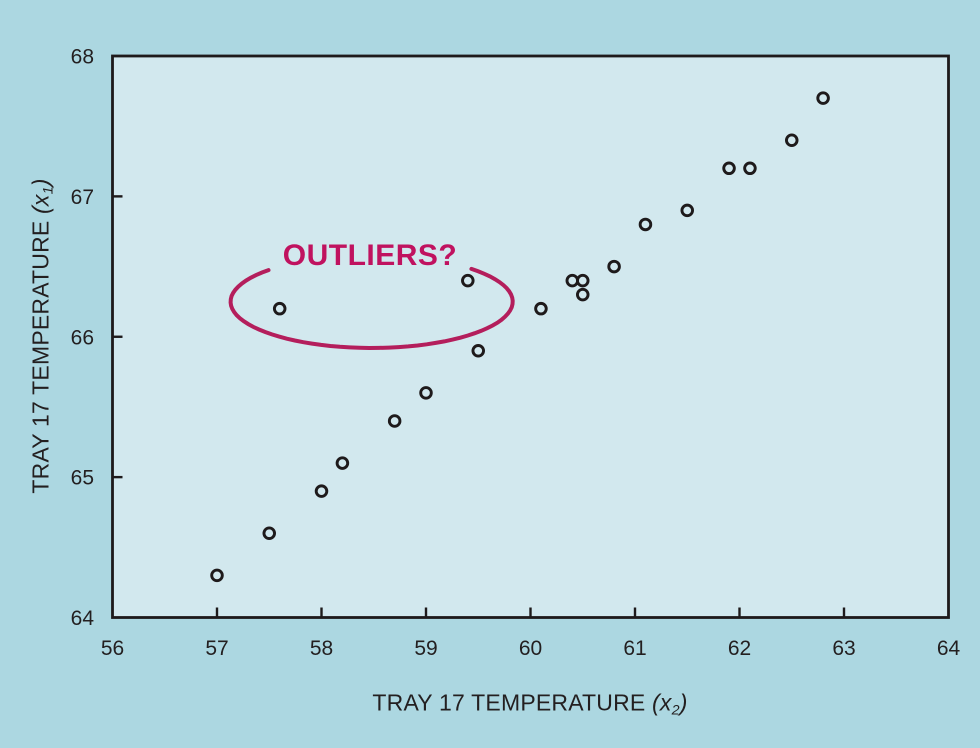  What do you see at coordinates (321, 648) in the screenshot?
I see `x-tick-label: 58` at bounding box center [321, 648].